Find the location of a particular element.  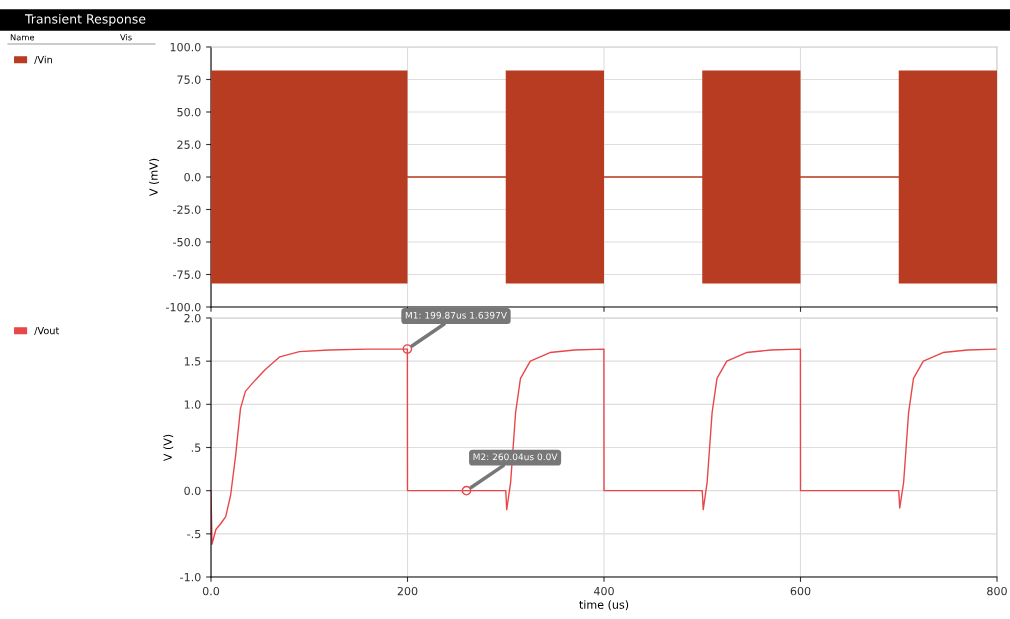

y-axis-title: V (V) is located at coordinates (168, 448).